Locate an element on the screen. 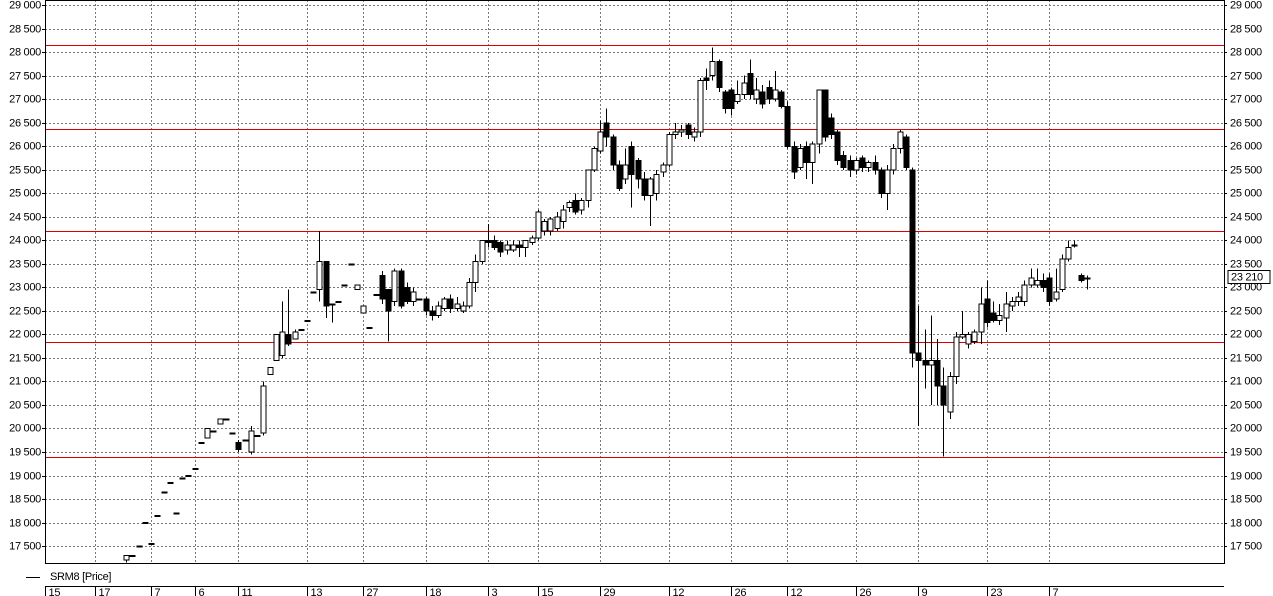  y-tick-label: 18 500 is located at coordinates (25, 499).